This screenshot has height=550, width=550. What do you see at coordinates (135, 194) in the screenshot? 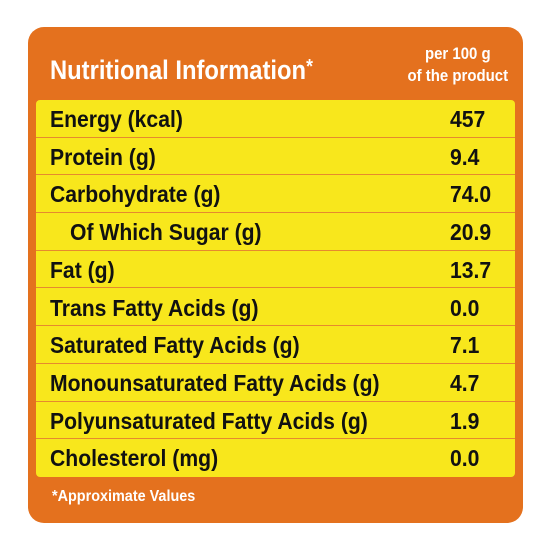
I see `nutrient-name: Carbohydrate (g)` at bounding box center [135, 194].